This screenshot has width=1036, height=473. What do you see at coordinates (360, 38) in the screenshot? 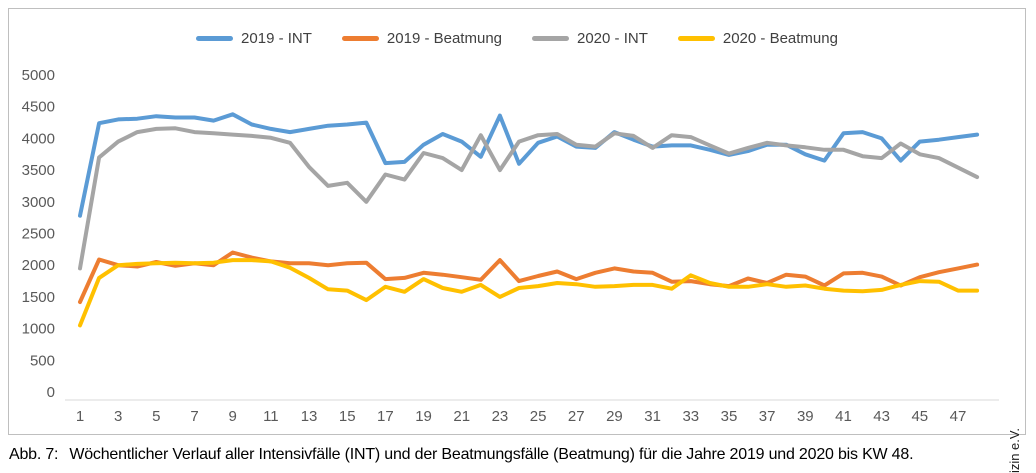
I see `legend-marker-2019-beatmung` at bounding box center [360, 38].